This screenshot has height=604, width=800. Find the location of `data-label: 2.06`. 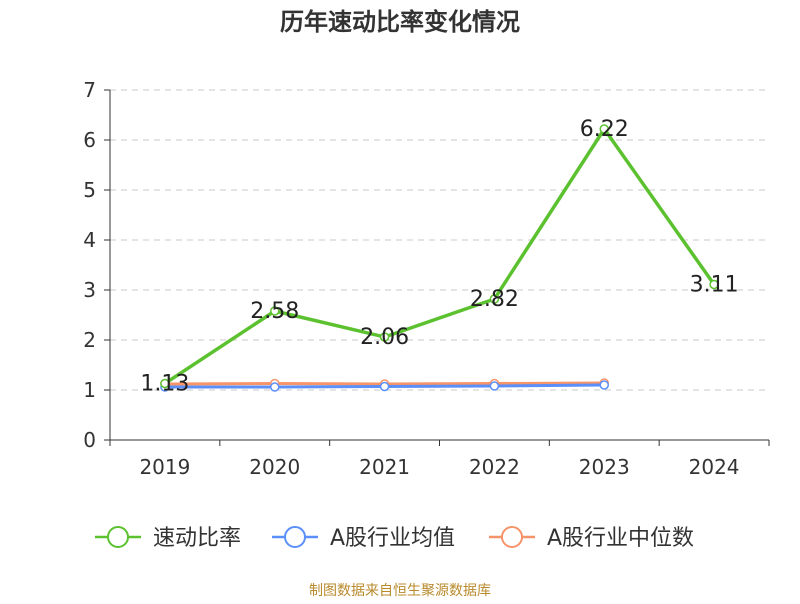

data-label: 2.06 is located at coordinates (384, 337).